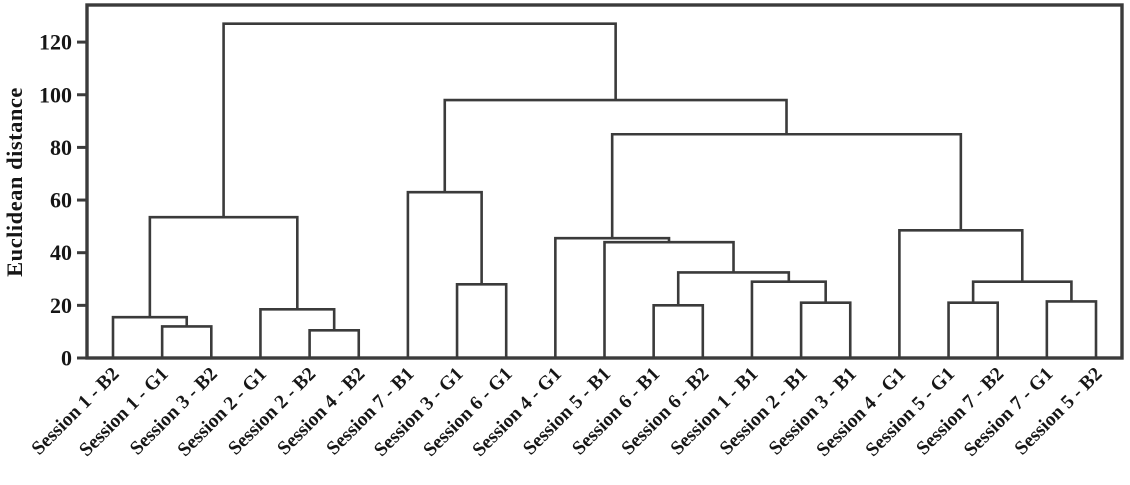  Describe the element at coordinates (61, 305) in the screenshot. I see `y-tick-label: 20` at that location.